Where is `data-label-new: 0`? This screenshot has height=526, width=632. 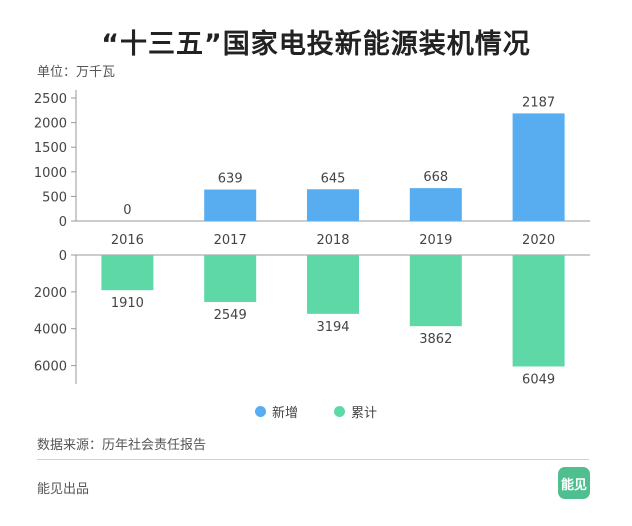 data-label-new: 0 is located at coordinates (127, 210).